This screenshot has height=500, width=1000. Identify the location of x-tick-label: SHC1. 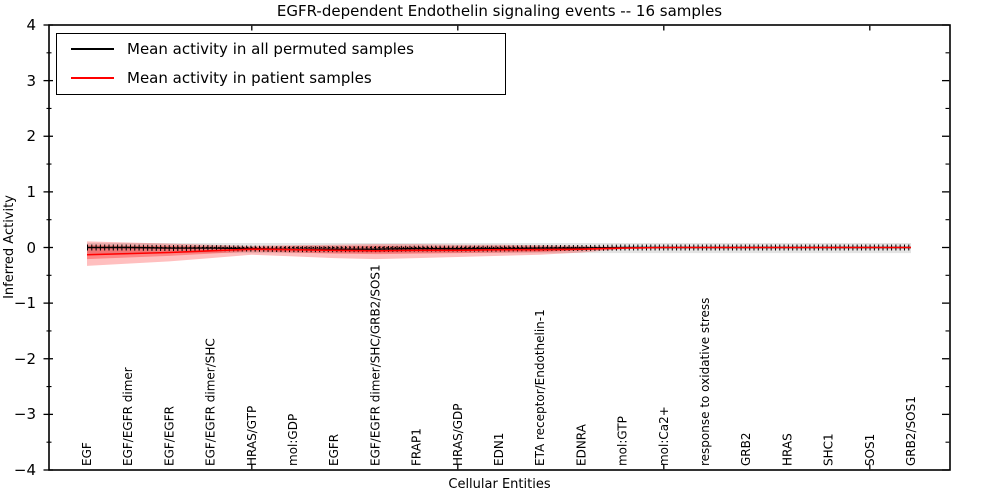
(829, 449).